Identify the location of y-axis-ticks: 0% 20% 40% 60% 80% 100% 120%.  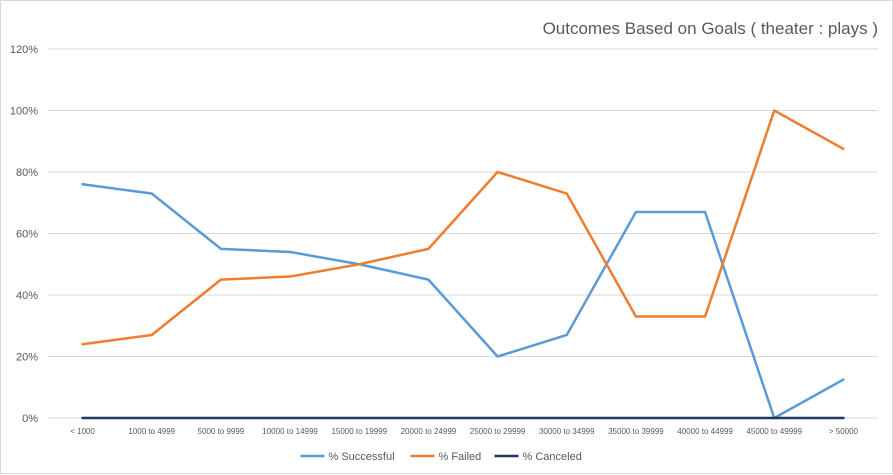
(24, 234).